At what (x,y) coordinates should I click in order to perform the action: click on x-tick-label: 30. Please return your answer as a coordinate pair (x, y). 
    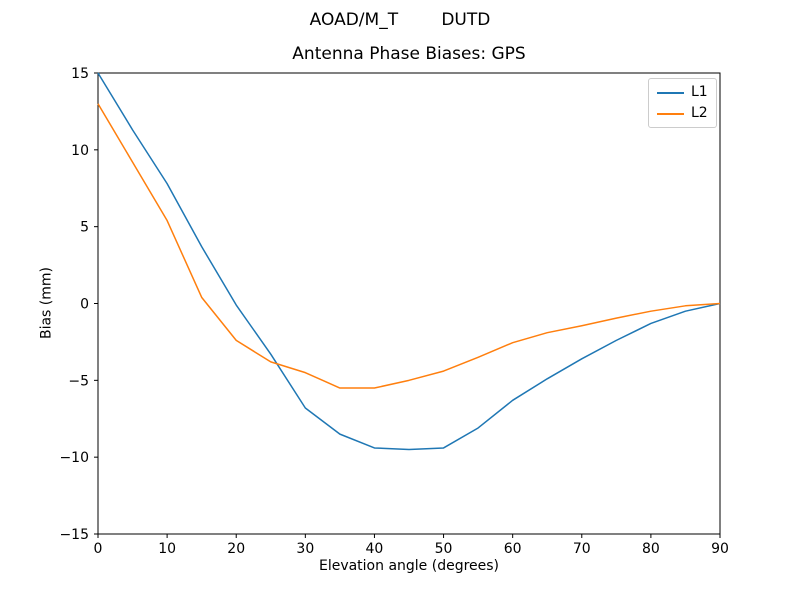
    Looking at the image, I should click on (305, 549).